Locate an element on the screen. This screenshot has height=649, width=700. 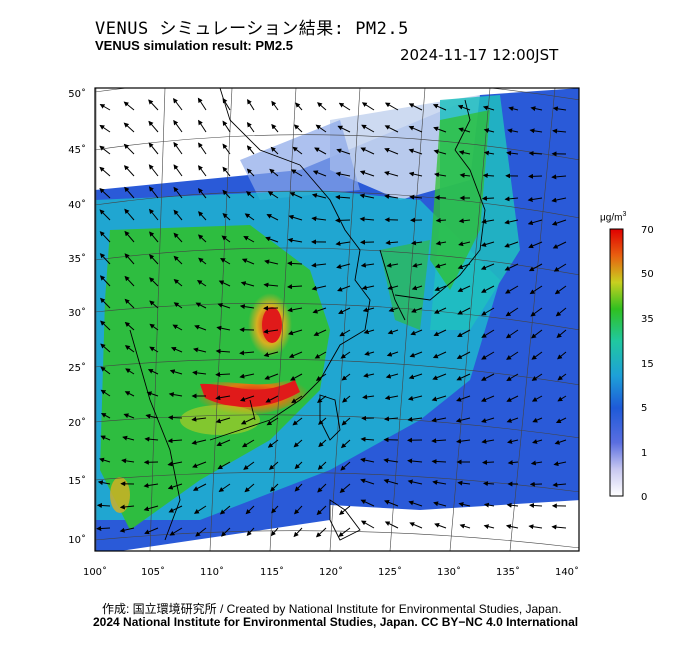
lon-label: 105˚ is located at coordinates (153, 572).